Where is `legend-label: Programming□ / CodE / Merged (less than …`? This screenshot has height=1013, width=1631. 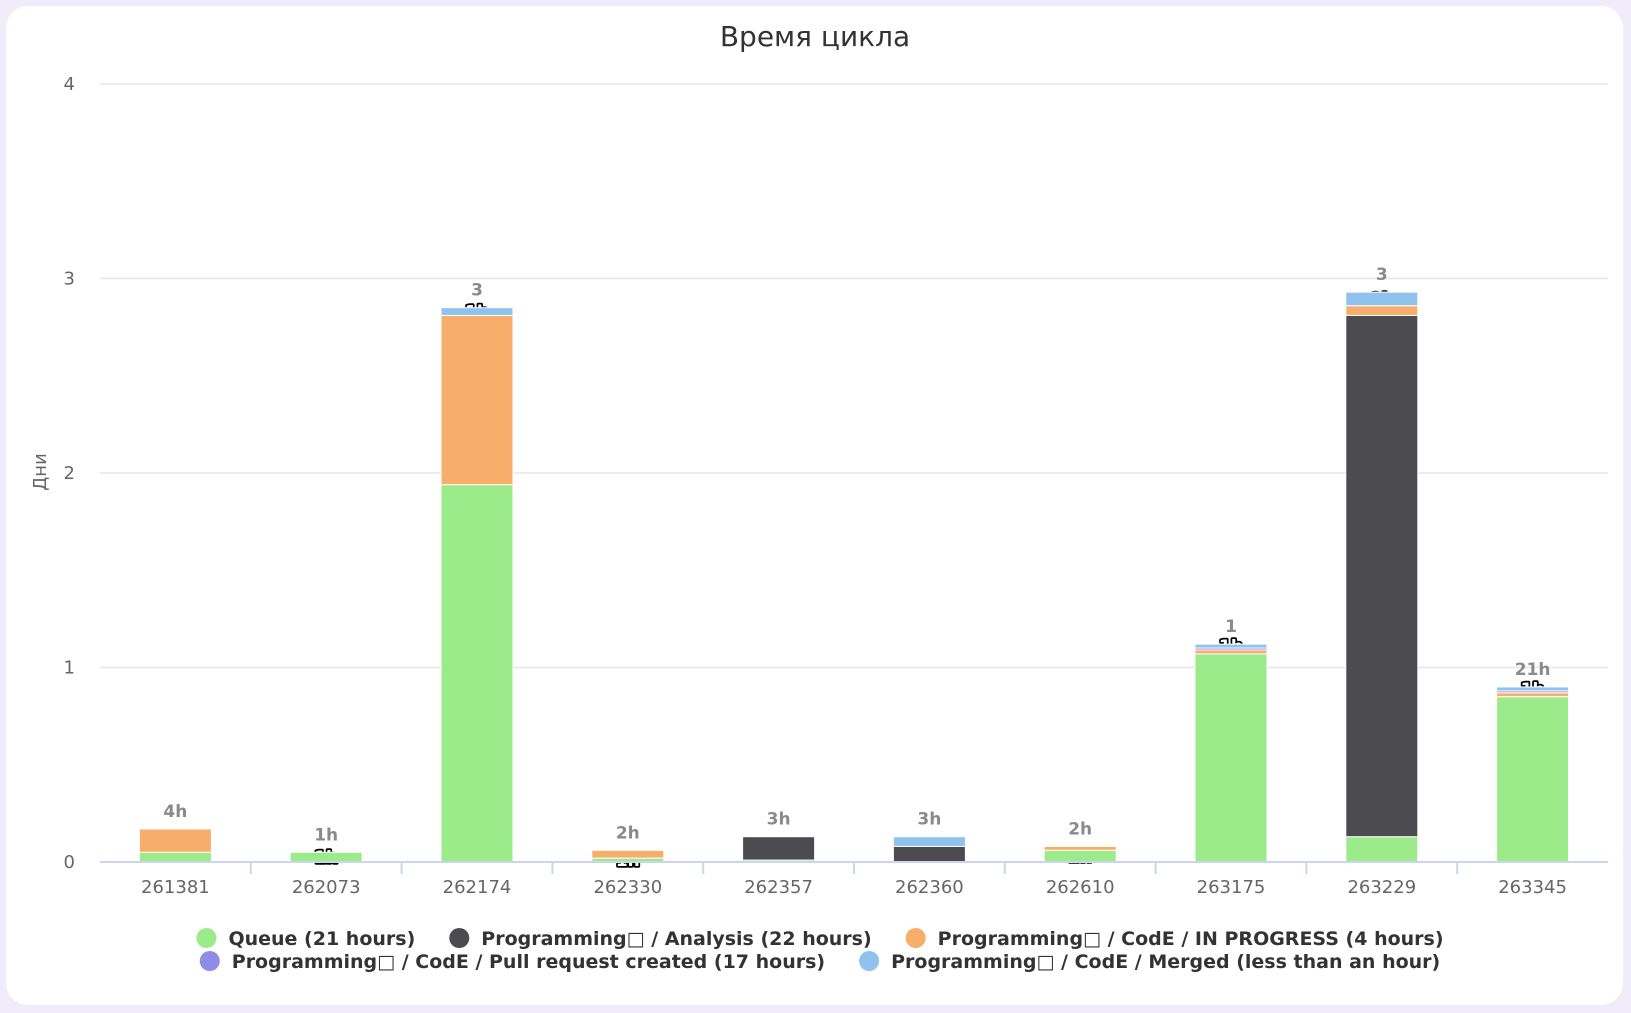 legend-label: Programming□ / CodE / Merged (less than … is located at coordinates (1165, 962).